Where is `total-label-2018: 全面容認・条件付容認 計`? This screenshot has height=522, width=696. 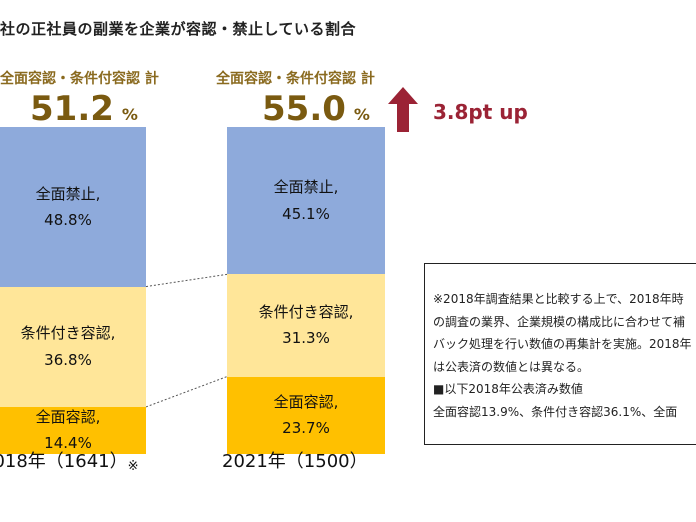 total-label-2018: 全面容認・条件付容認 計 is located at coordinates (79, 79).